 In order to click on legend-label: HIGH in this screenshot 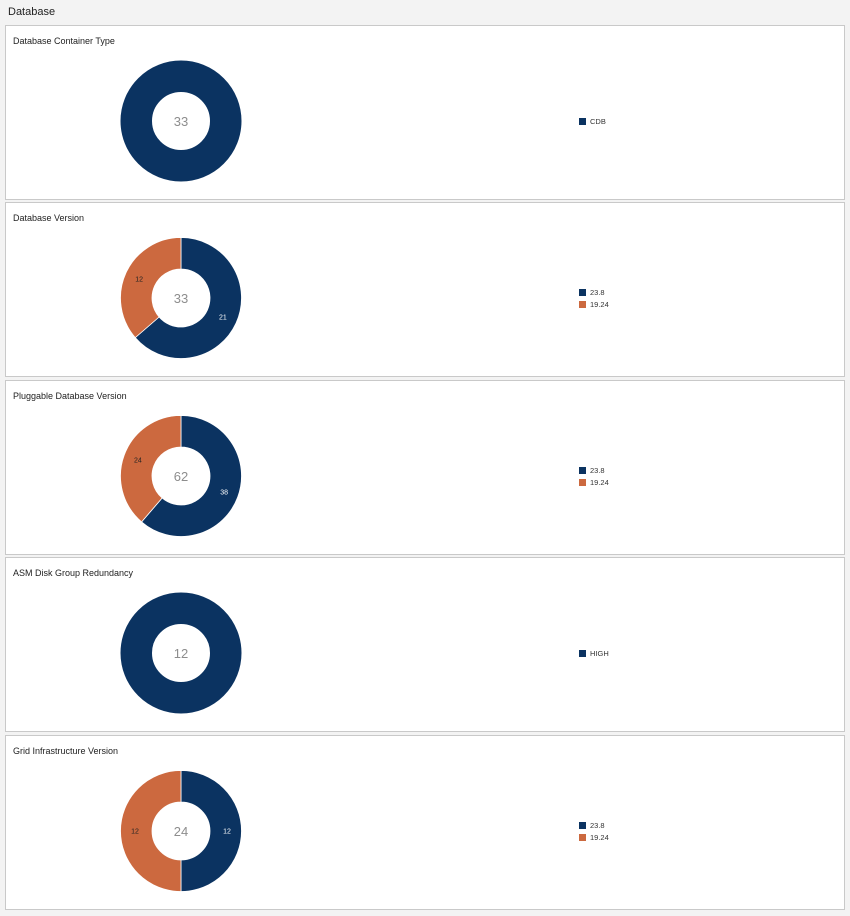, I will do `click(599, 653)`.